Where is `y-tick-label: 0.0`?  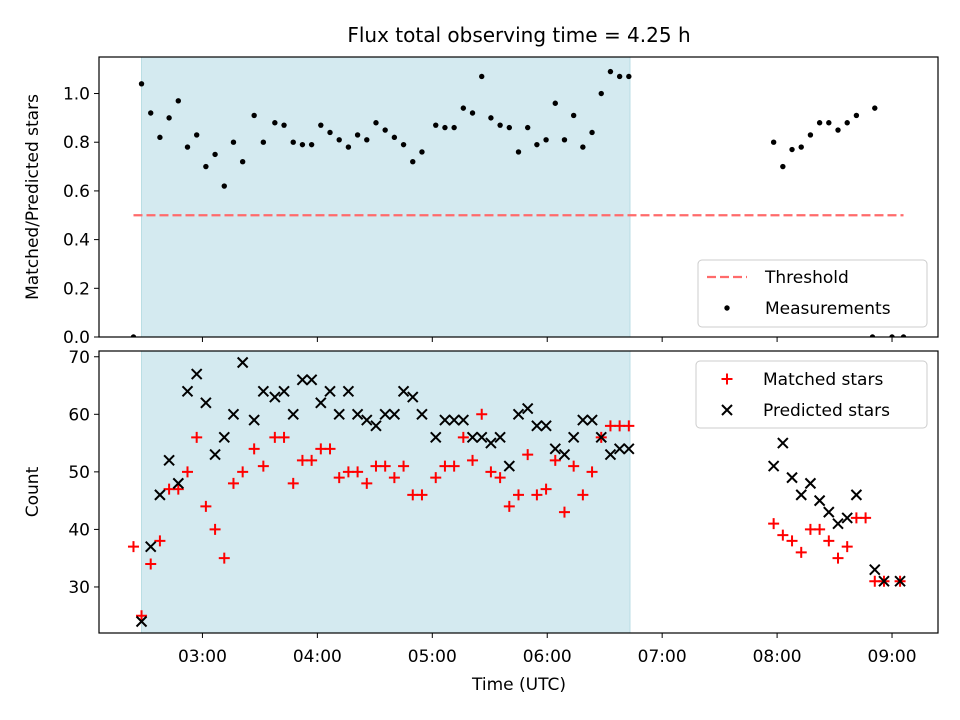 y-tick-label: 0.0 is located at coordinates (76, 338).